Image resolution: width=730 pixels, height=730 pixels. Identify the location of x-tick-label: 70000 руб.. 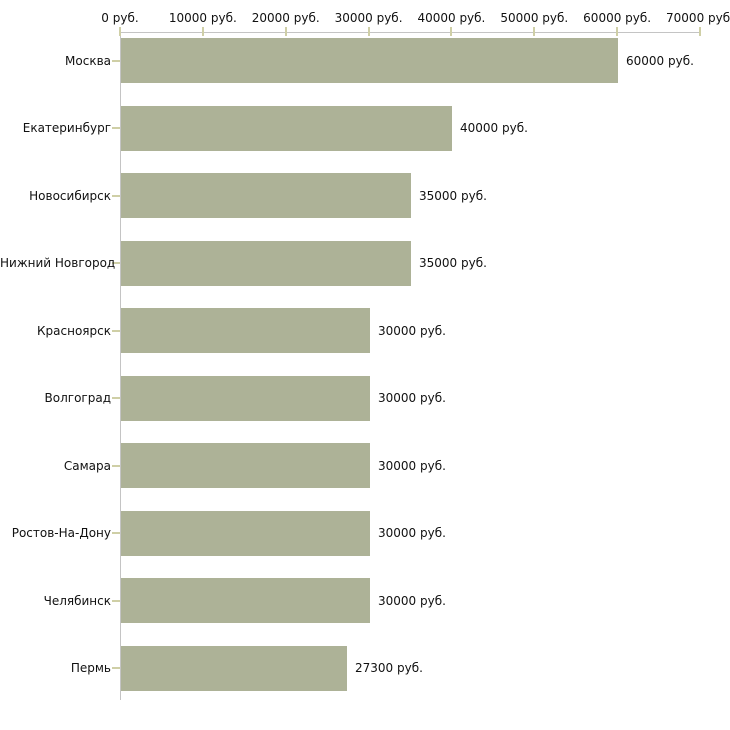
(698, 18).